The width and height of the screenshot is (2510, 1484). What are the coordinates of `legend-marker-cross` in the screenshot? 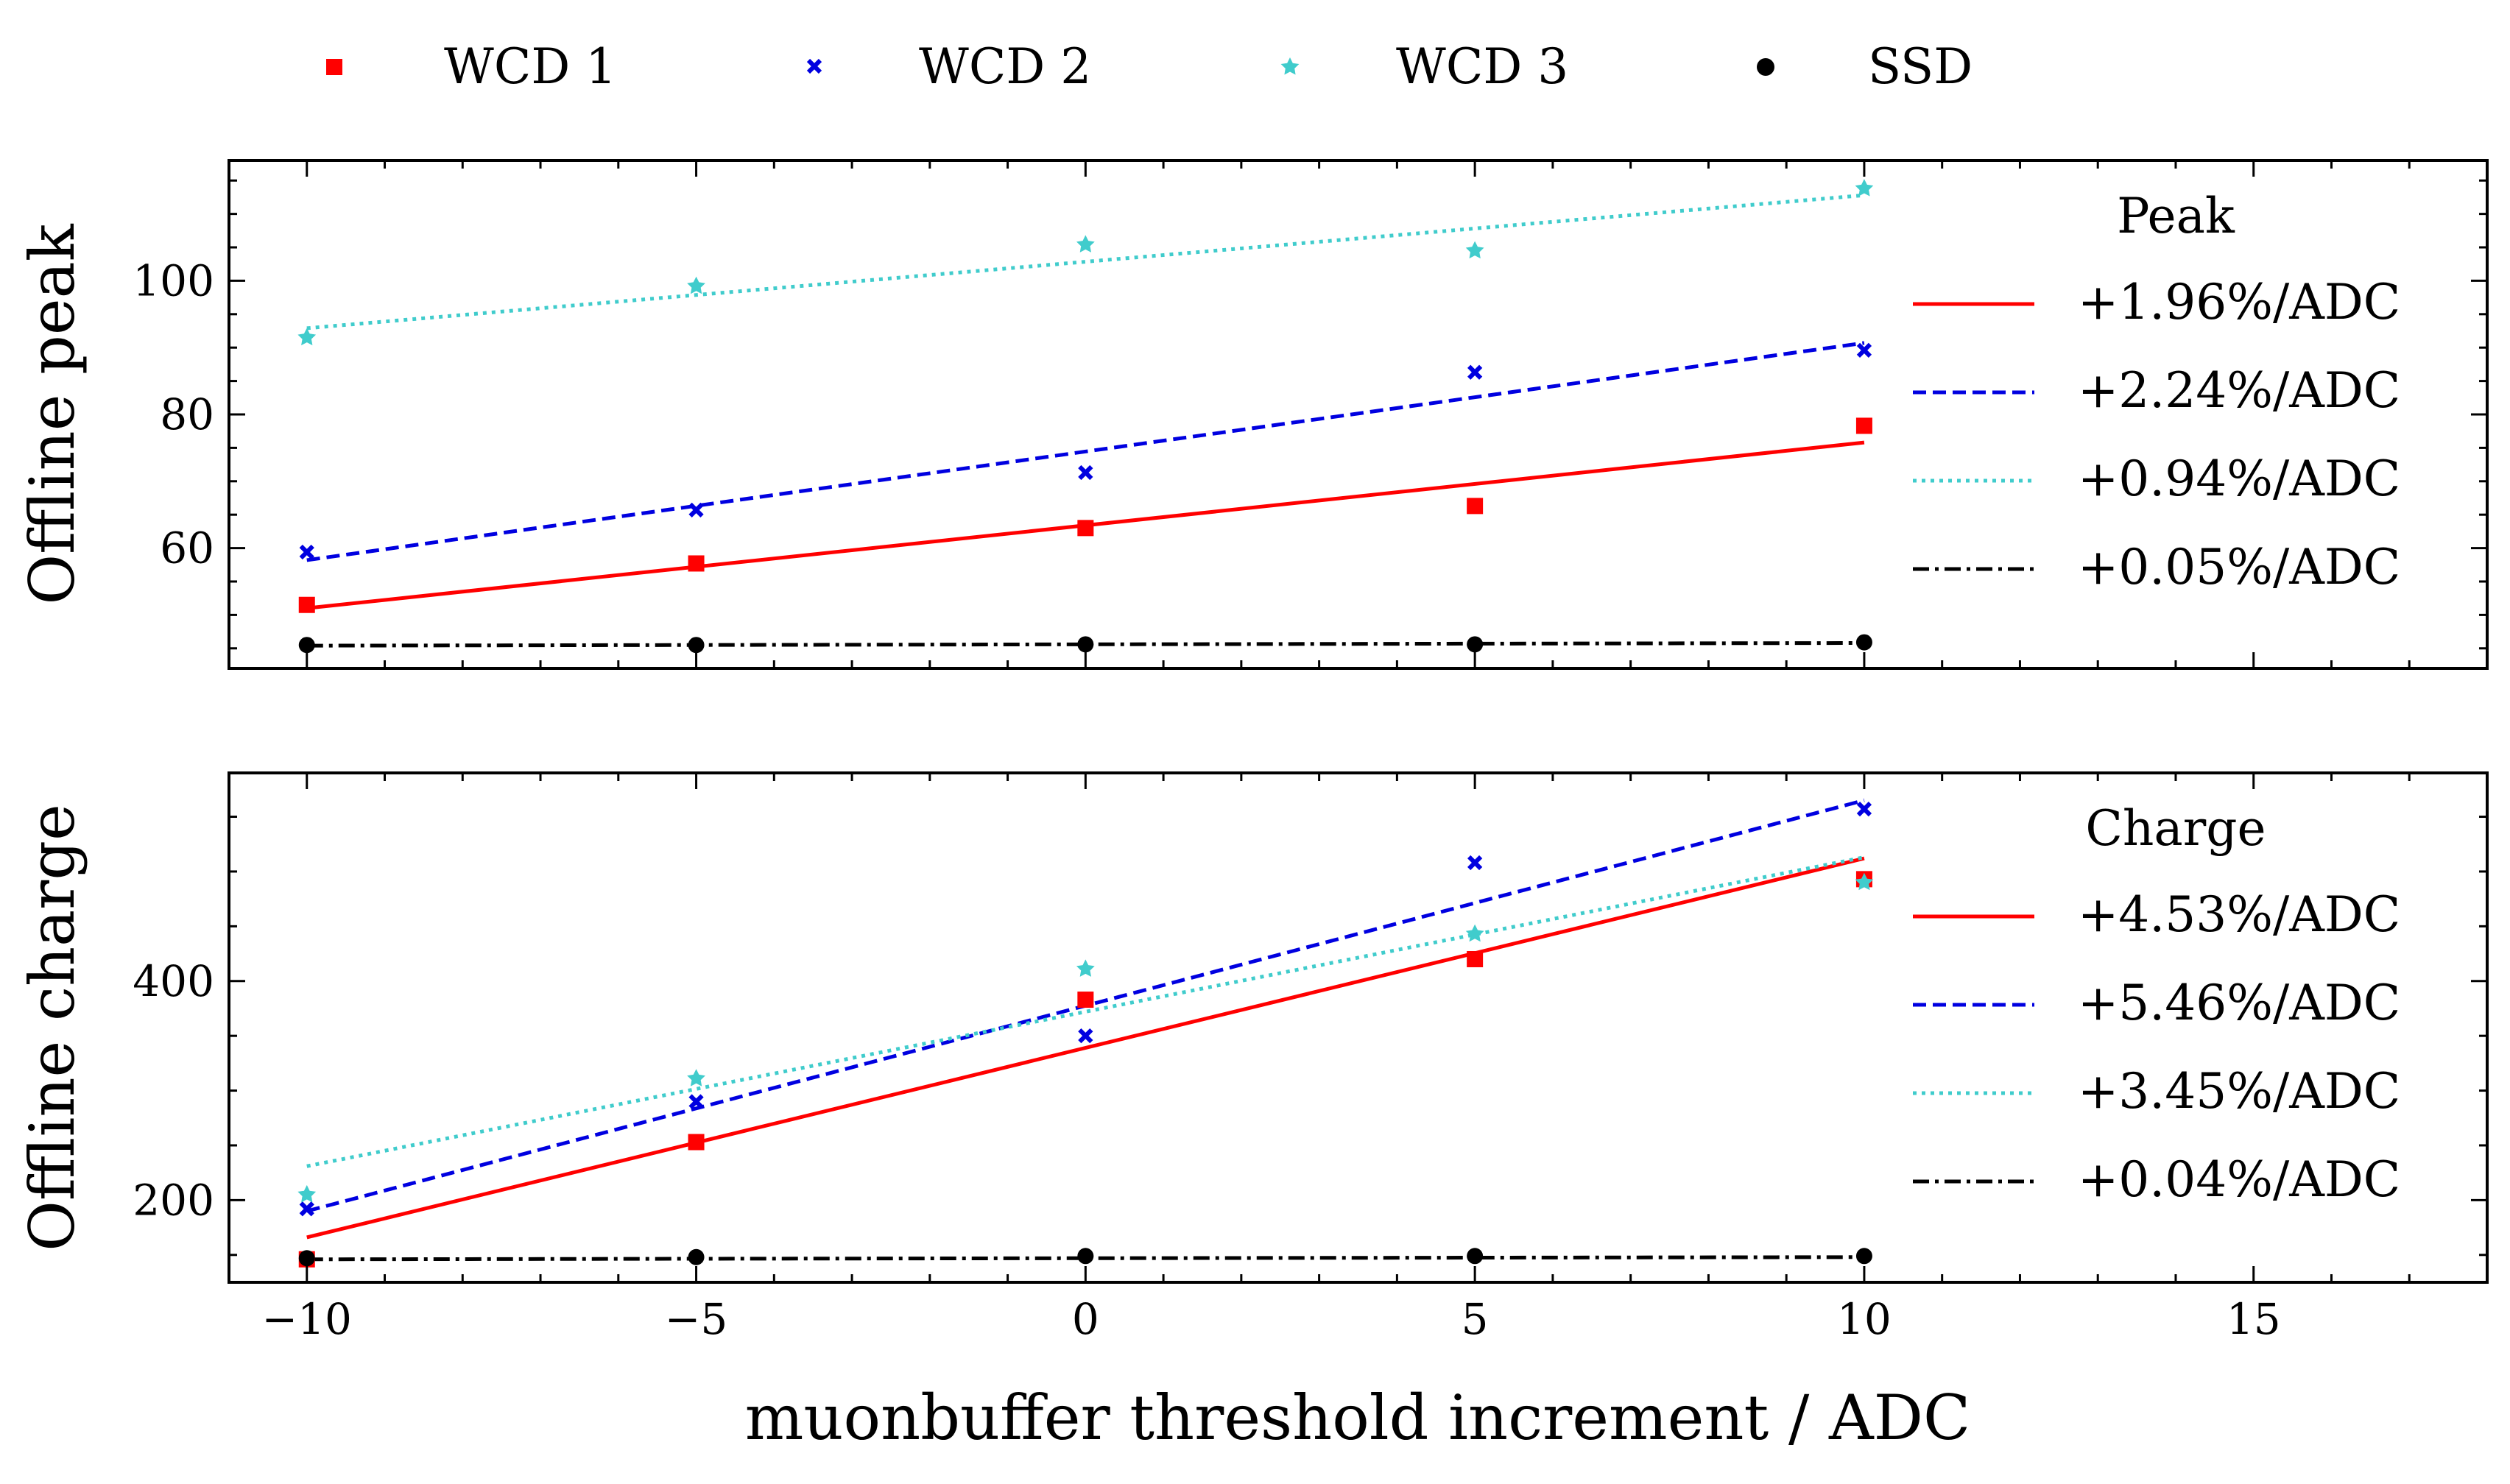 It's located at (814, 66).